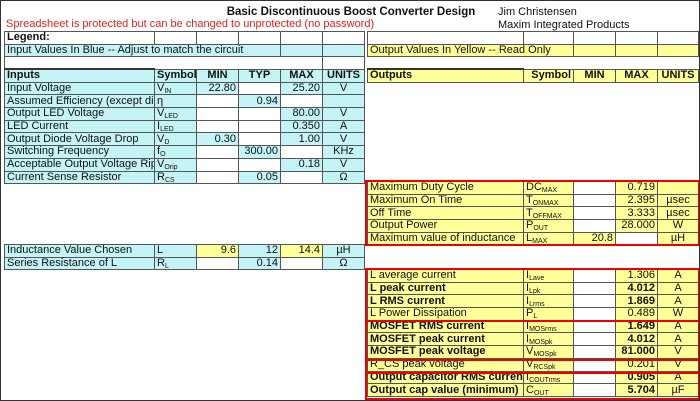  Describe the element at coordinates (529, 200) in the screenshot. I see `symbol-text: T` at that location.